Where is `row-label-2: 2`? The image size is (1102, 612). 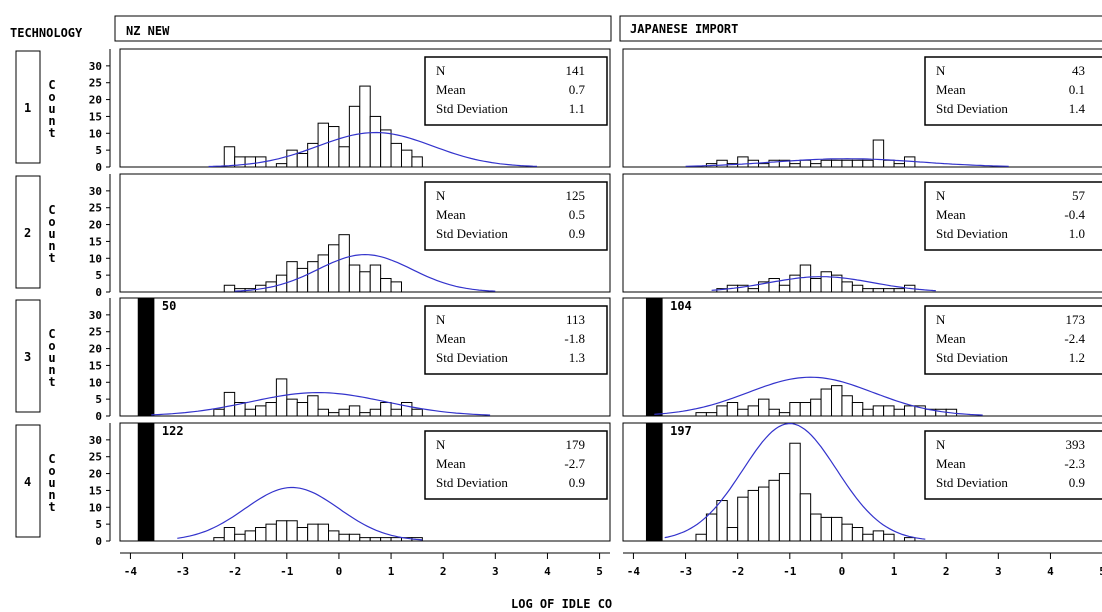
row-label-2: 2 is located at coordinates (27, 233).